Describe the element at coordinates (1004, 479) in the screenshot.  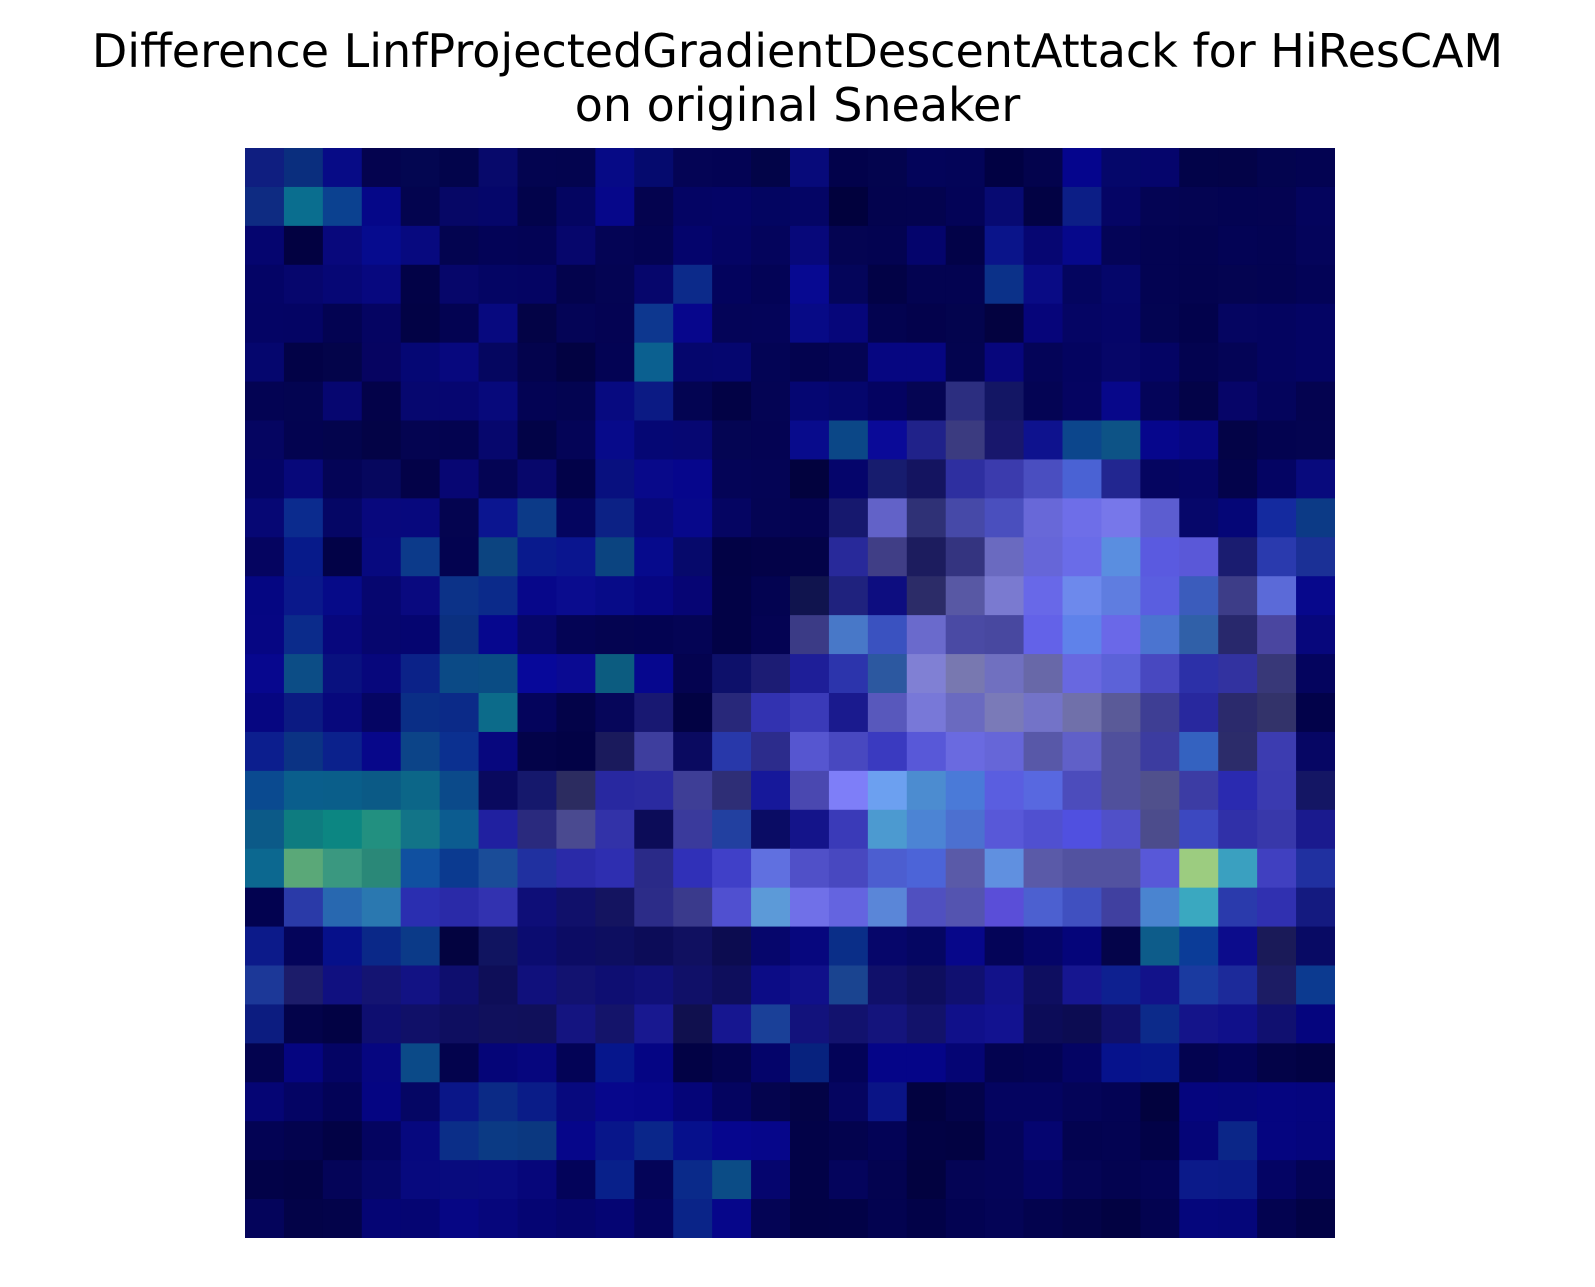
I see `heatmap-cell-r8-c19` at that location.